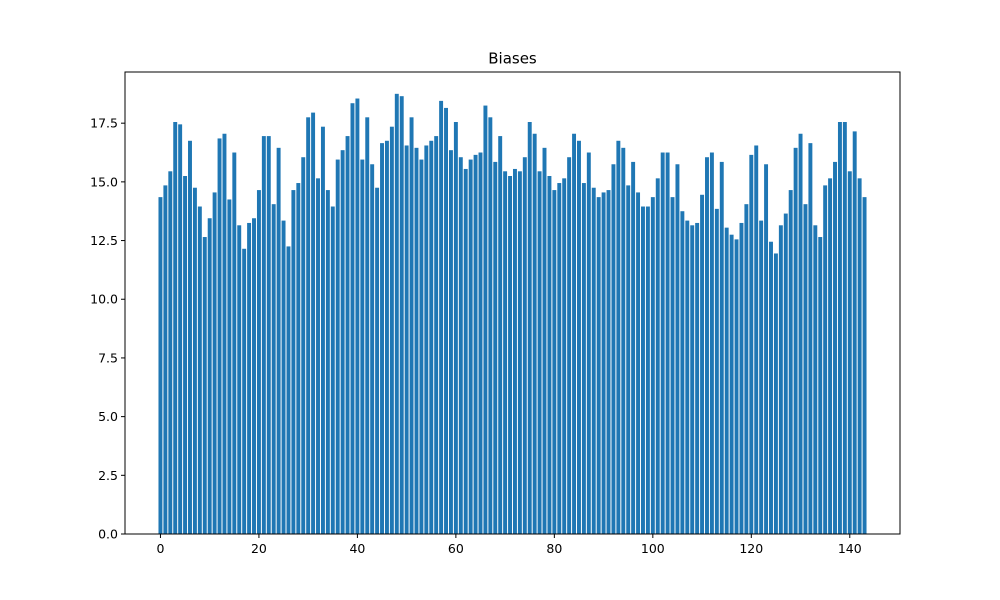 This screenshot has width=1000, height=600. I want to click on x-axis: 0 20 40 60 80 100 120 140, so click(509, 545).